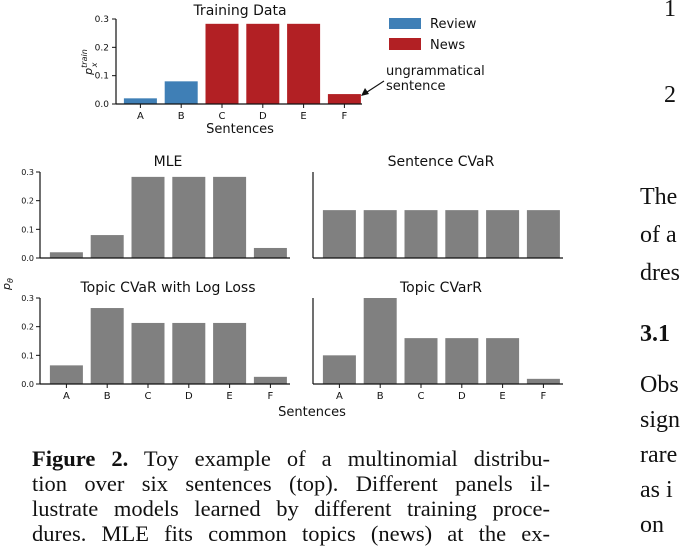  I want to click on training-x-tick-label: E, so click(303, 116).